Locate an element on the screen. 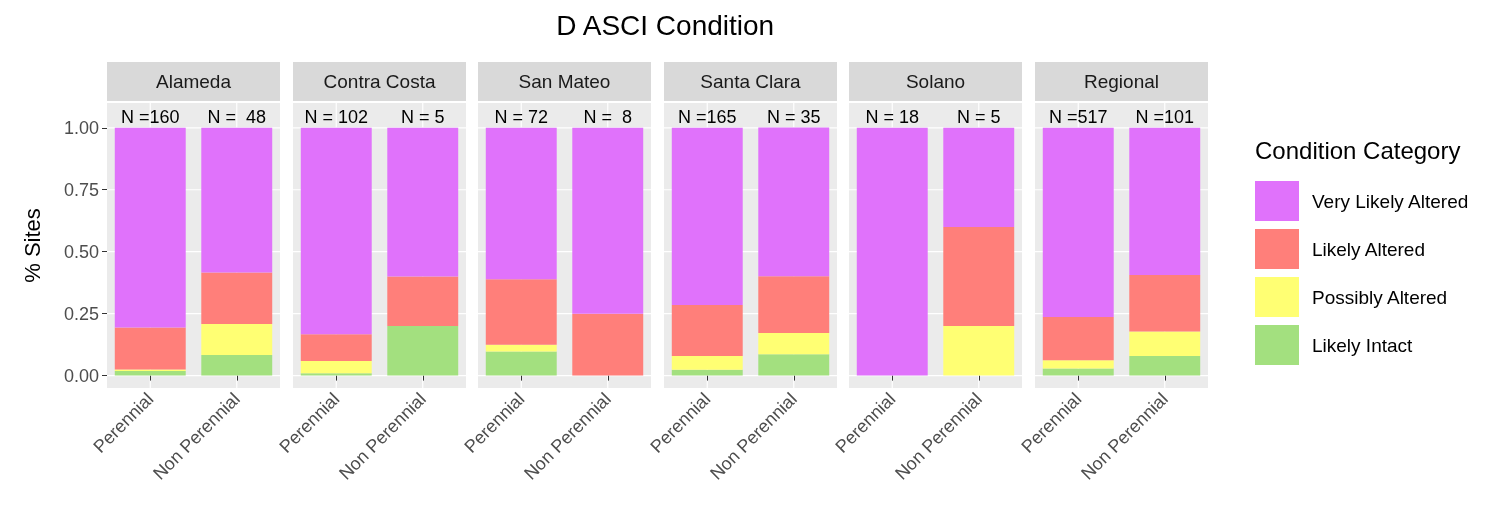 This screenshot has height=522, width=1510. legend-label: Very Likely Altered is located at coordinates (1390, 201).